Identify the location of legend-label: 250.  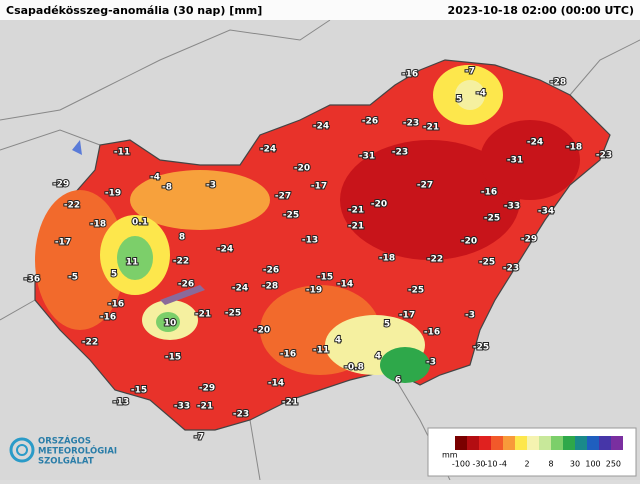
(613, 464).